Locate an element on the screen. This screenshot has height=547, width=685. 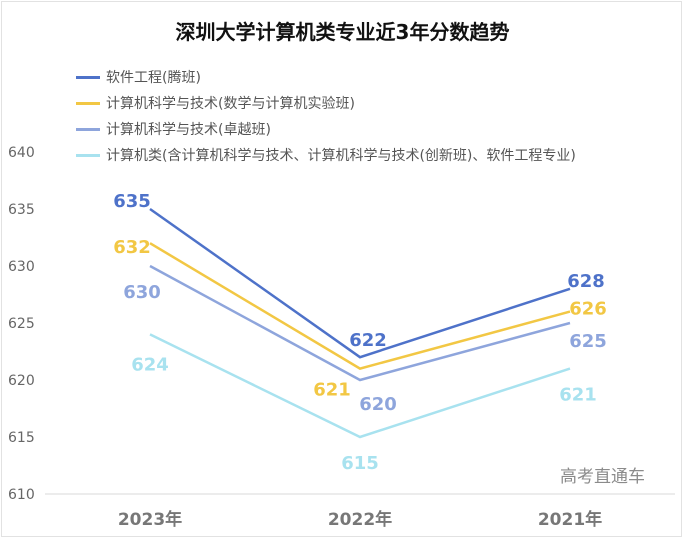
x-tick-label: 2021年 is located at coordinates (570, 519).